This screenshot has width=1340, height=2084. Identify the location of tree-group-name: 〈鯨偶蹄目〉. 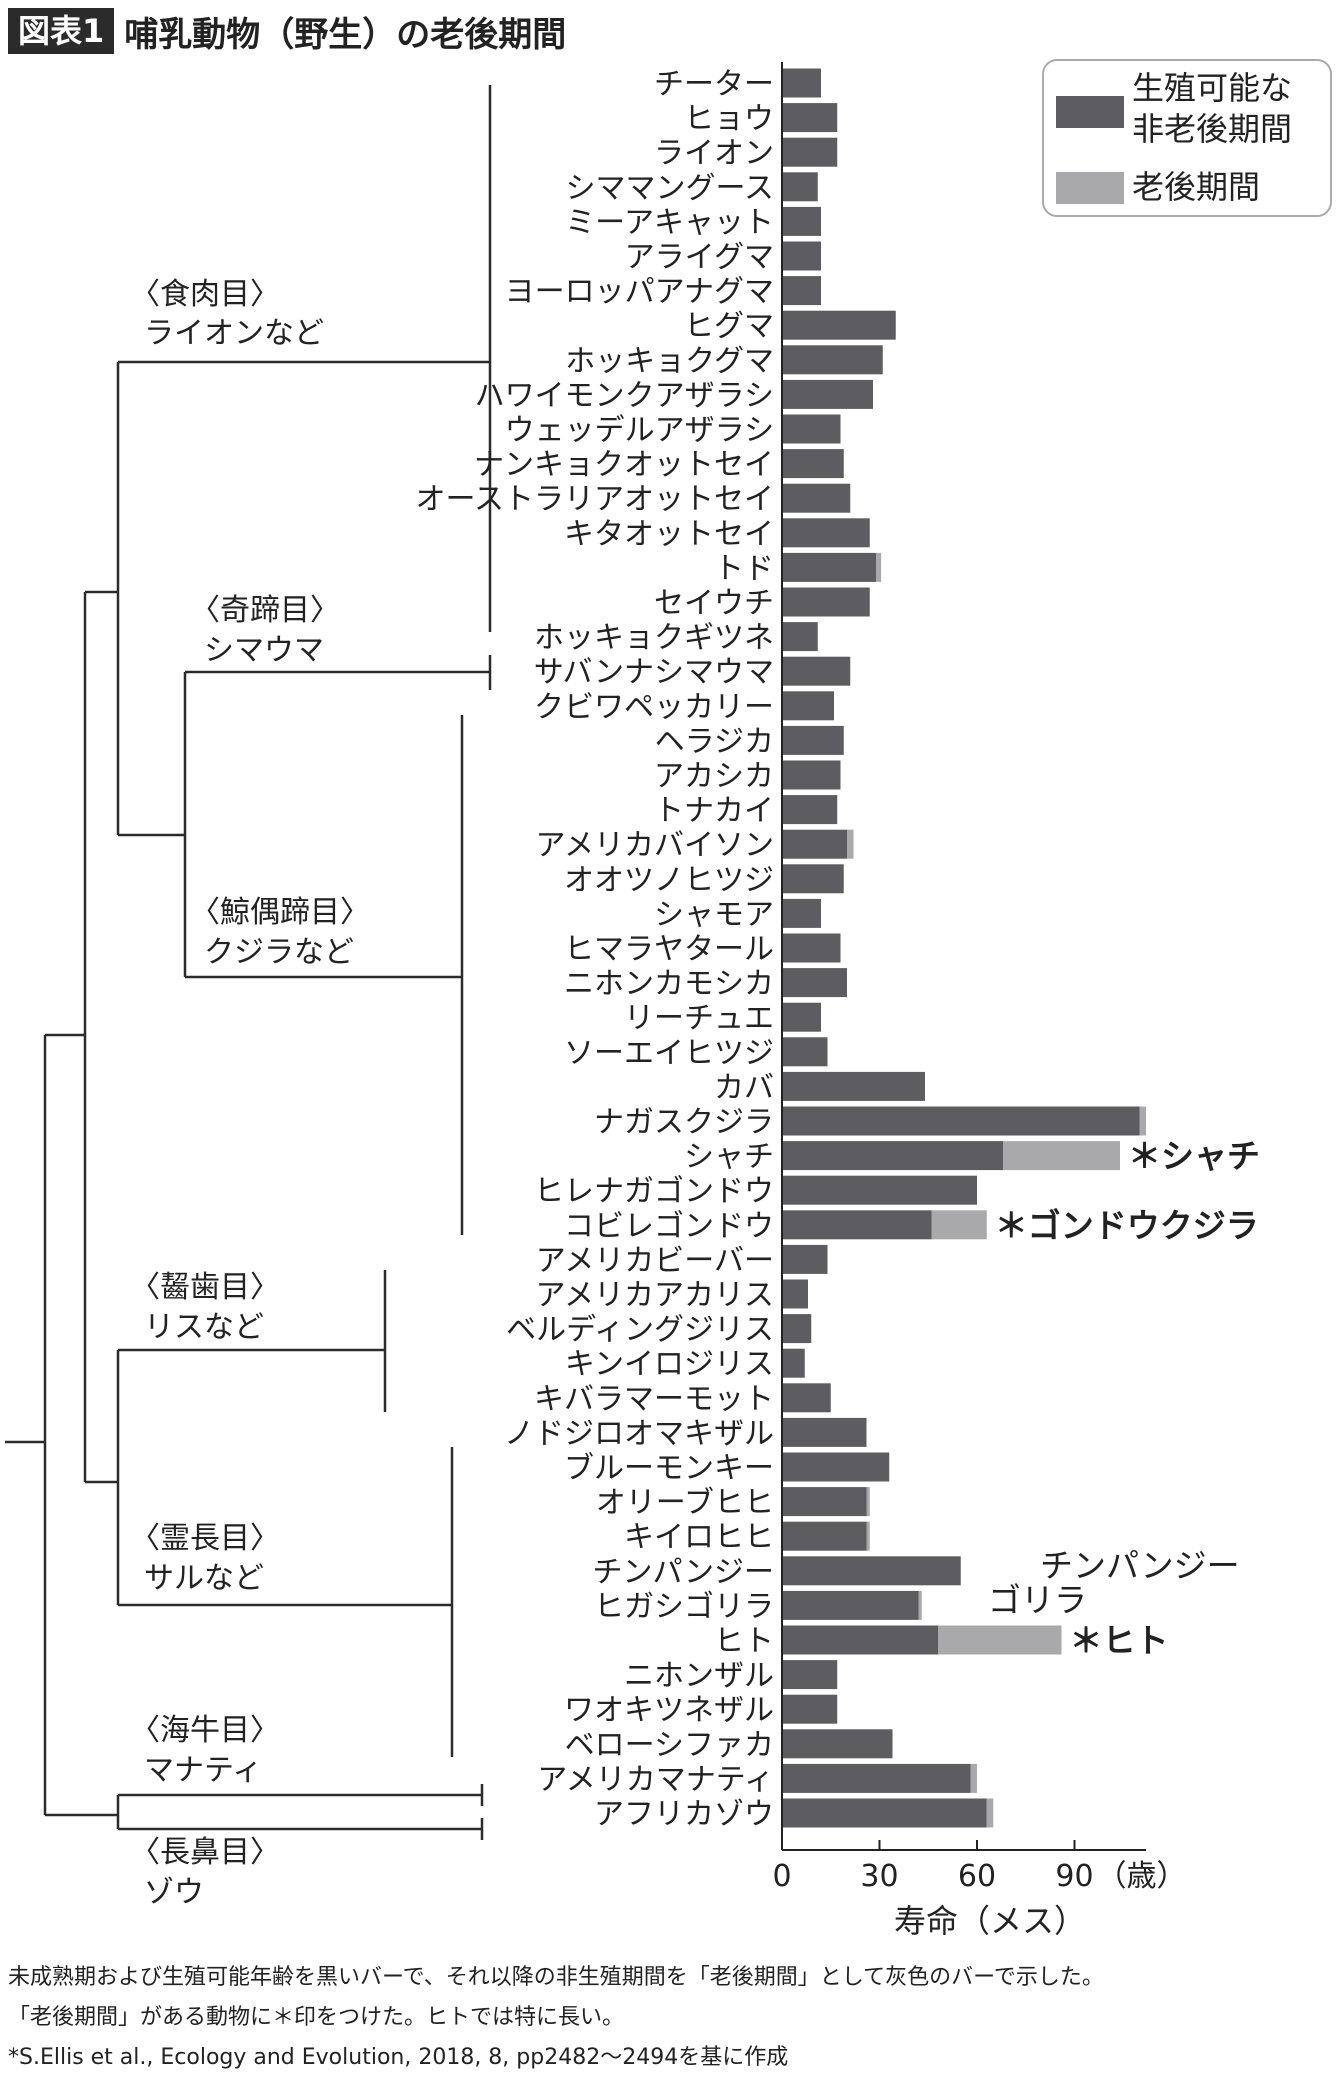
(280, 912).